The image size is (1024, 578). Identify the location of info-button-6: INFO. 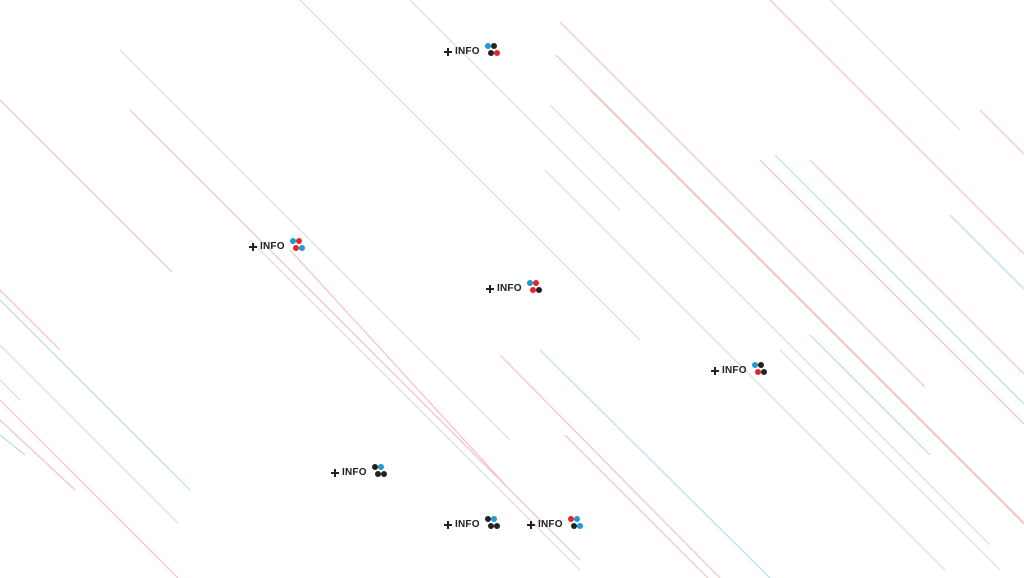
(472, 524).